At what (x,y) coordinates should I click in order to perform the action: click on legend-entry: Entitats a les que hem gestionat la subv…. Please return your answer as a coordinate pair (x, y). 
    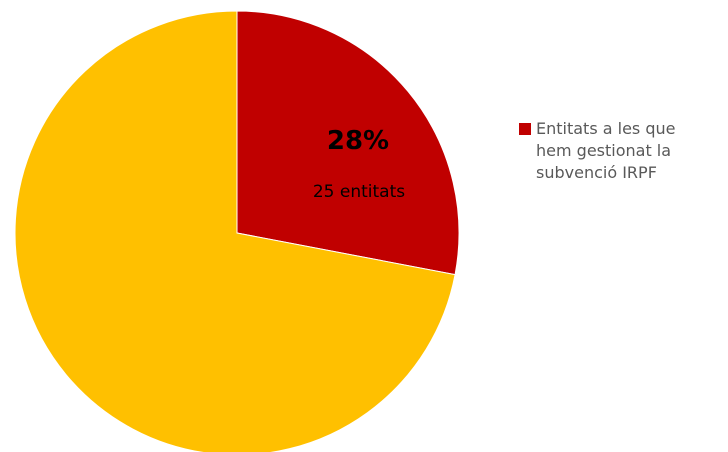
    Looking at the image, I should click on (621, 151).